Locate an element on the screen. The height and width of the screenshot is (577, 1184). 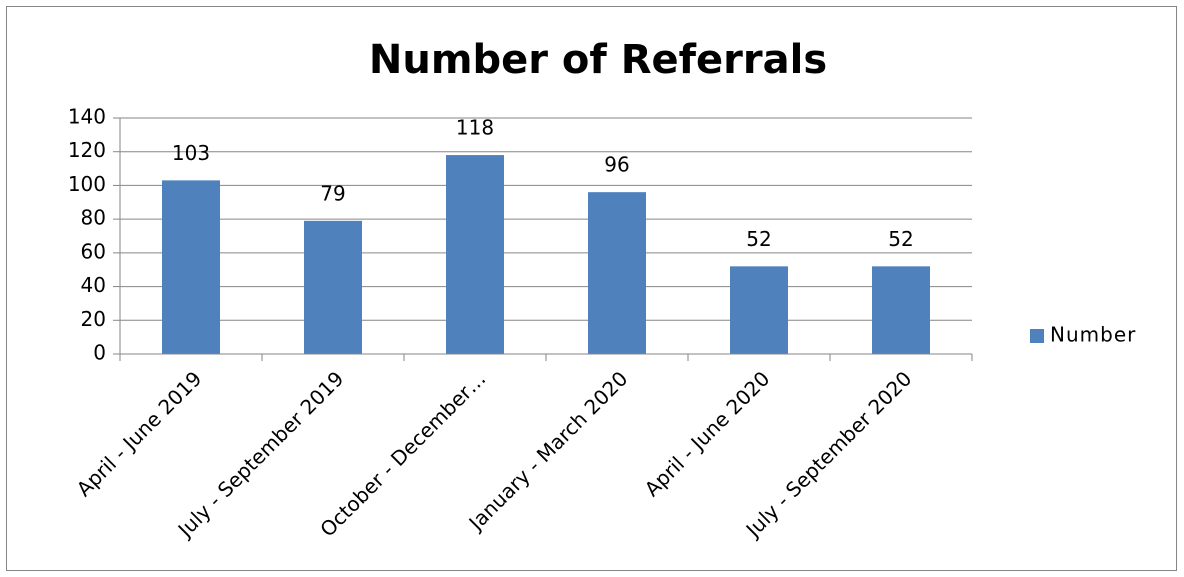
y-tick-label: 100 is located at coordinates (87, 184).